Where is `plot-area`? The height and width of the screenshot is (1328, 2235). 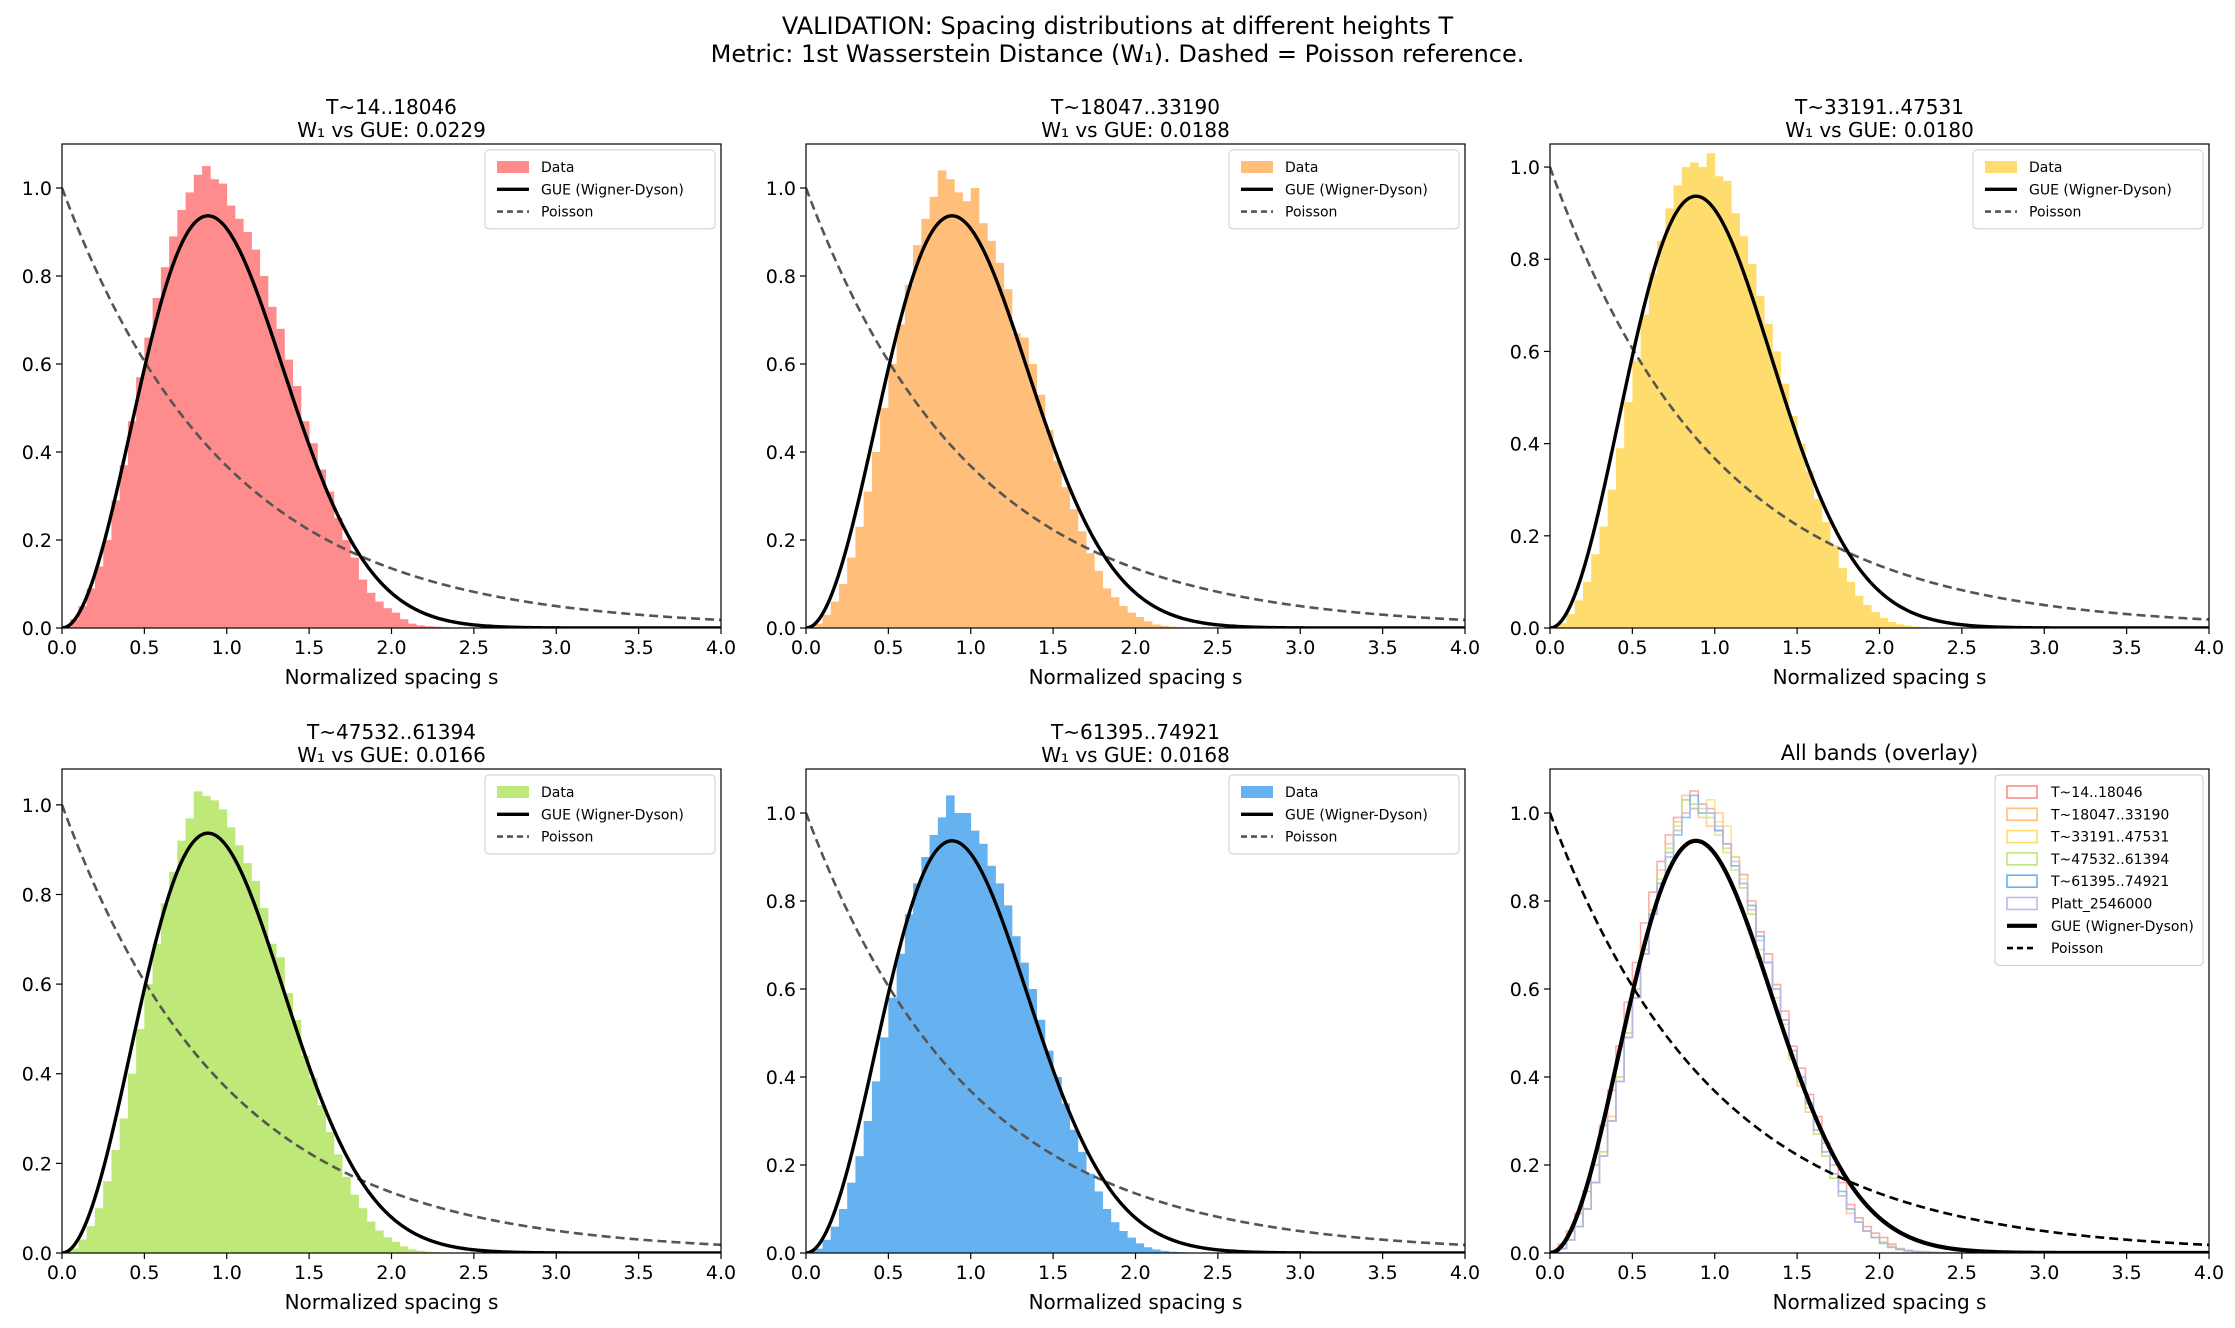 plot-area is located at coordinates (1135, 1024).